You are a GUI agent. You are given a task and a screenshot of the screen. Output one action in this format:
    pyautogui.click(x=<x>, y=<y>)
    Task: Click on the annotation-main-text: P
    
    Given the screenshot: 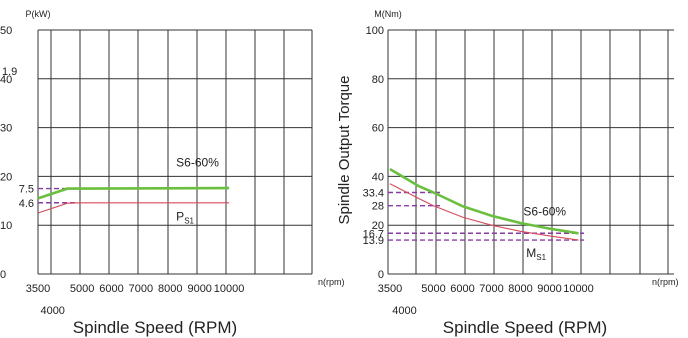 What is the action you would take?
    pyautogui.click(x=180, y=216)
    